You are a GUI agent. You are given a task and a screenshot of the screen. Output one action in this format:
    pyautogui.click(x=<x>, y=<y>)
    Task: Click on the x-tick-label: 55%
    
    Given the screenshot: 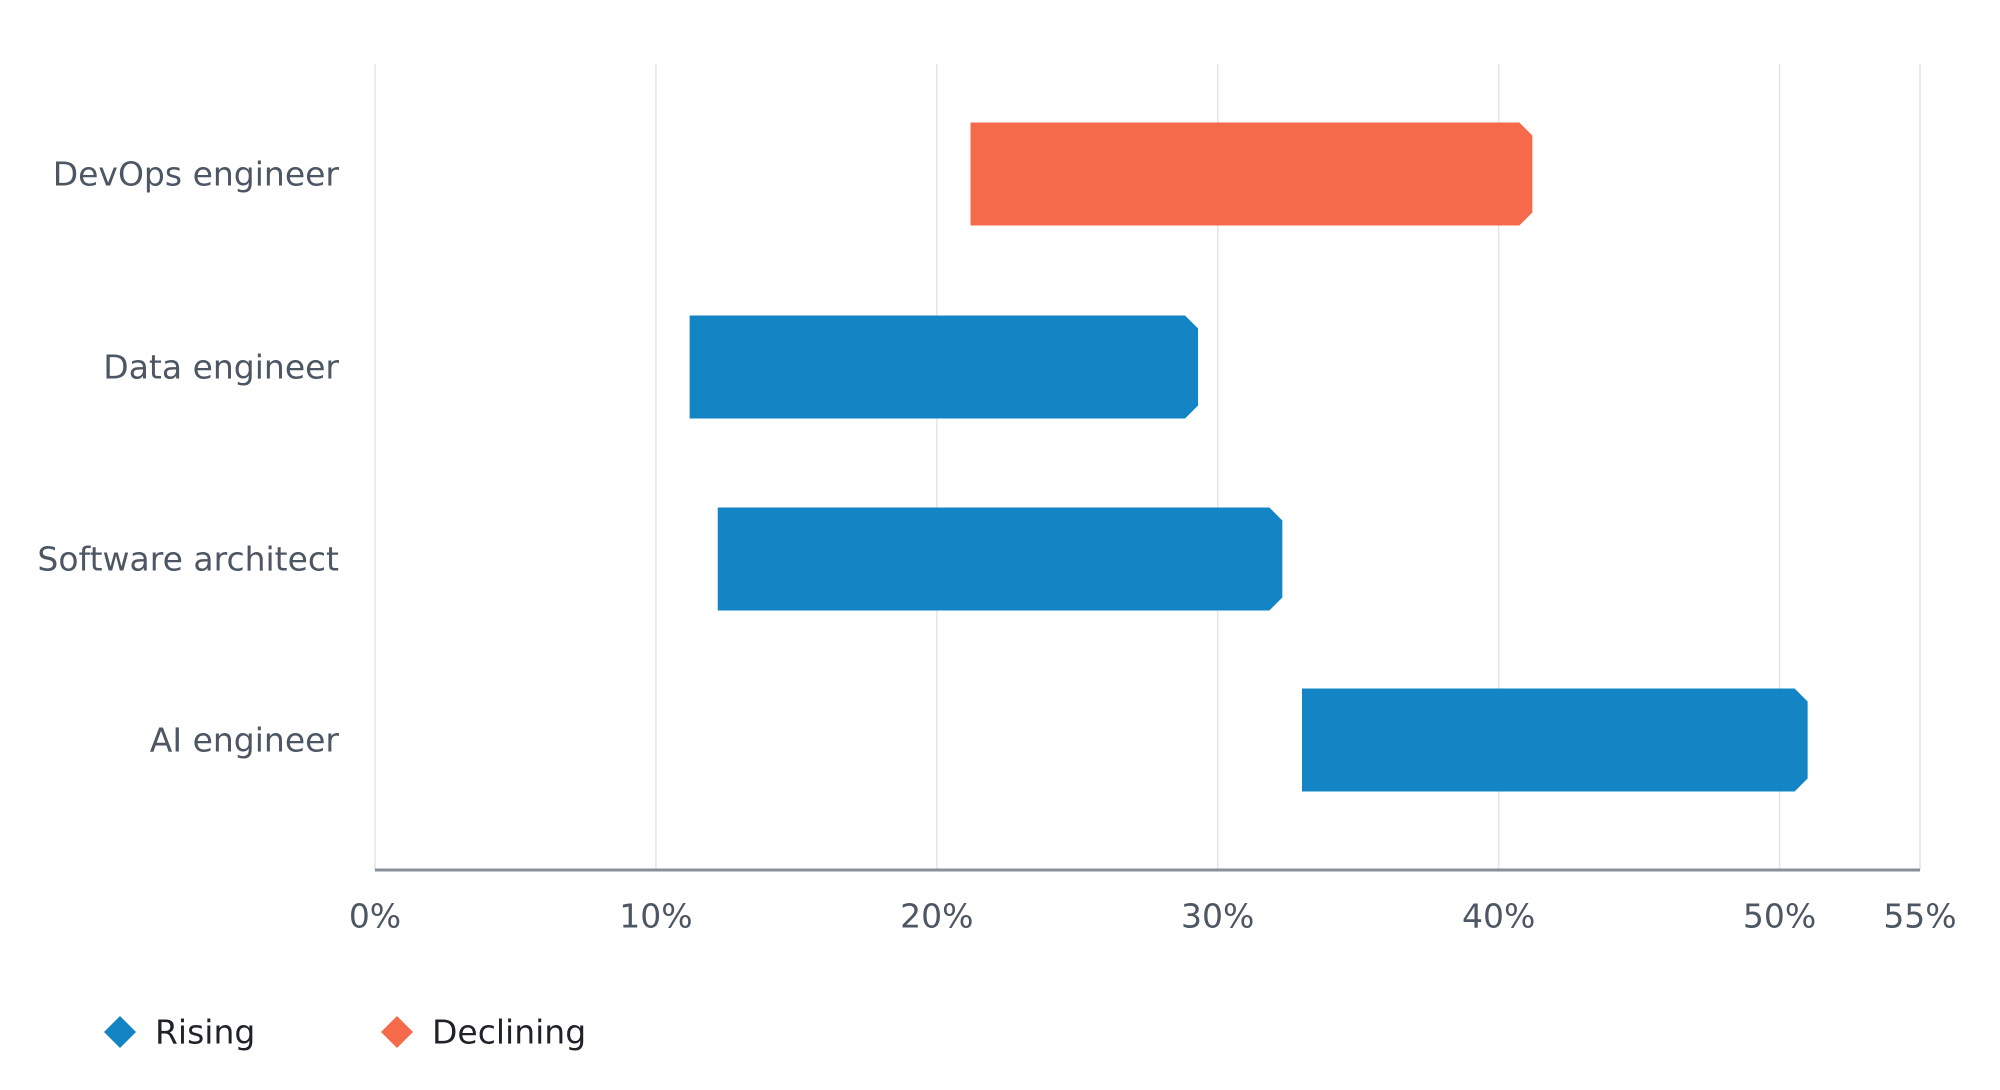 What is the action you would take?
    pyautogui.click(x=1919, y=916)
    